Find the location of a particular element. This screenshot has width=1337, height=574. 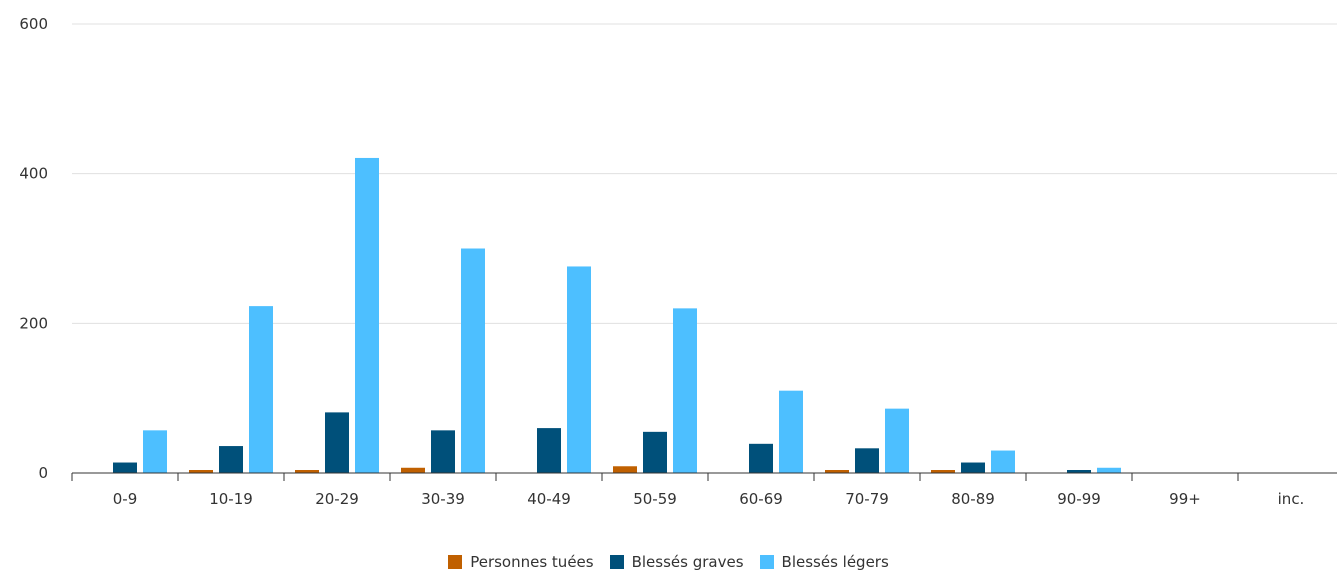

bar-personnes-tuees-2029 is located at coordinates (307, 471).